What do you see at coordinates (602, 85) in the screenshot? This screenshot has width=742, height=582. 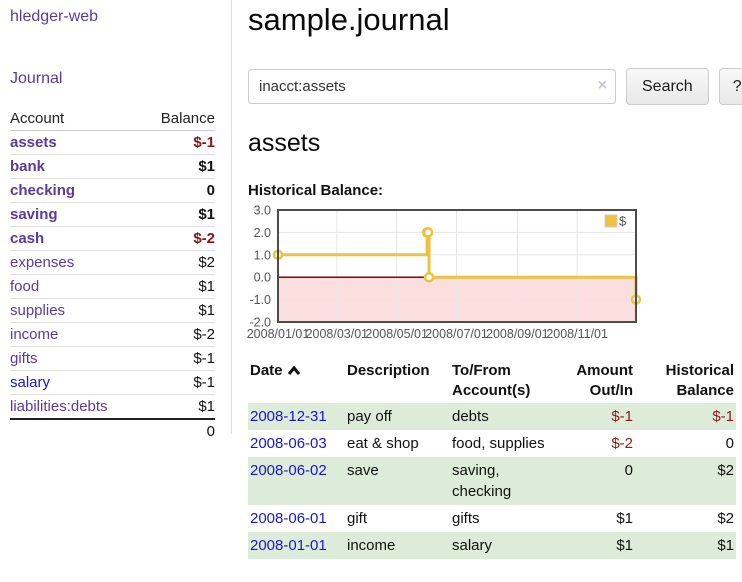 I see `clear-search-icon: ×` at bounding box center [602, 85].